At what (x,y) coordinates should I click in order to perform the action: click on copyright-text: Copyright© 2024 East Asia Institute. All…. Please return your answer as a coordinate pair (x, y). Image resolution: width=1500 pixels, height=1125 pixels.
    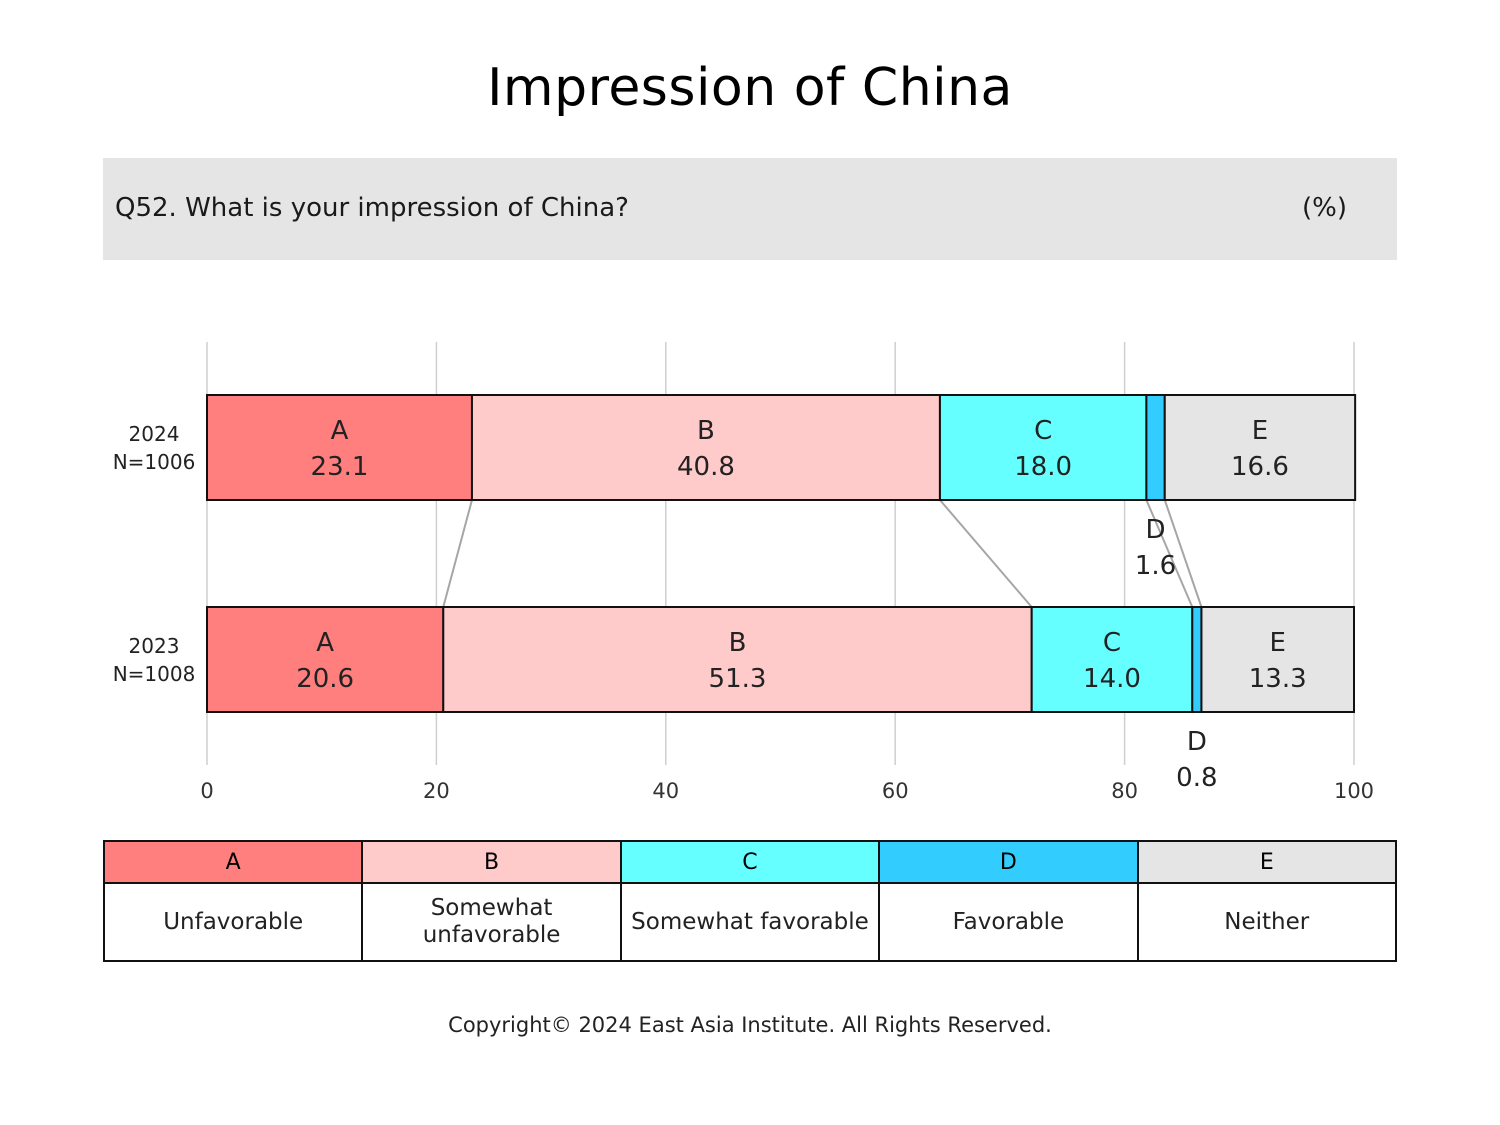
    Looking at the image, I should click on (750, 1025).